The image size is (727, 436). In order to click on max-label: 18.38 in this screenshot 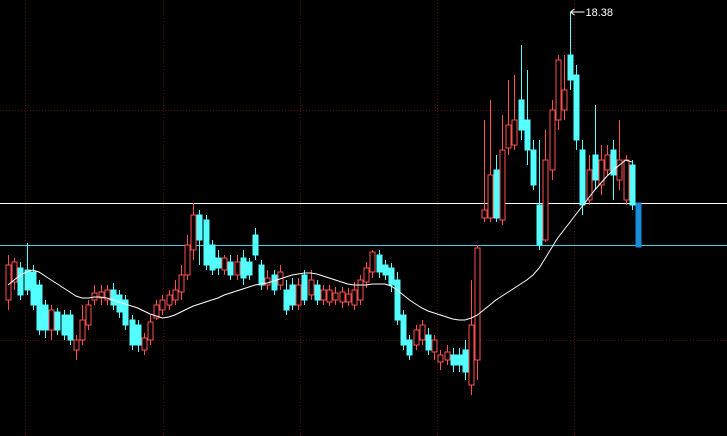, I will do `click(600, 13)`.